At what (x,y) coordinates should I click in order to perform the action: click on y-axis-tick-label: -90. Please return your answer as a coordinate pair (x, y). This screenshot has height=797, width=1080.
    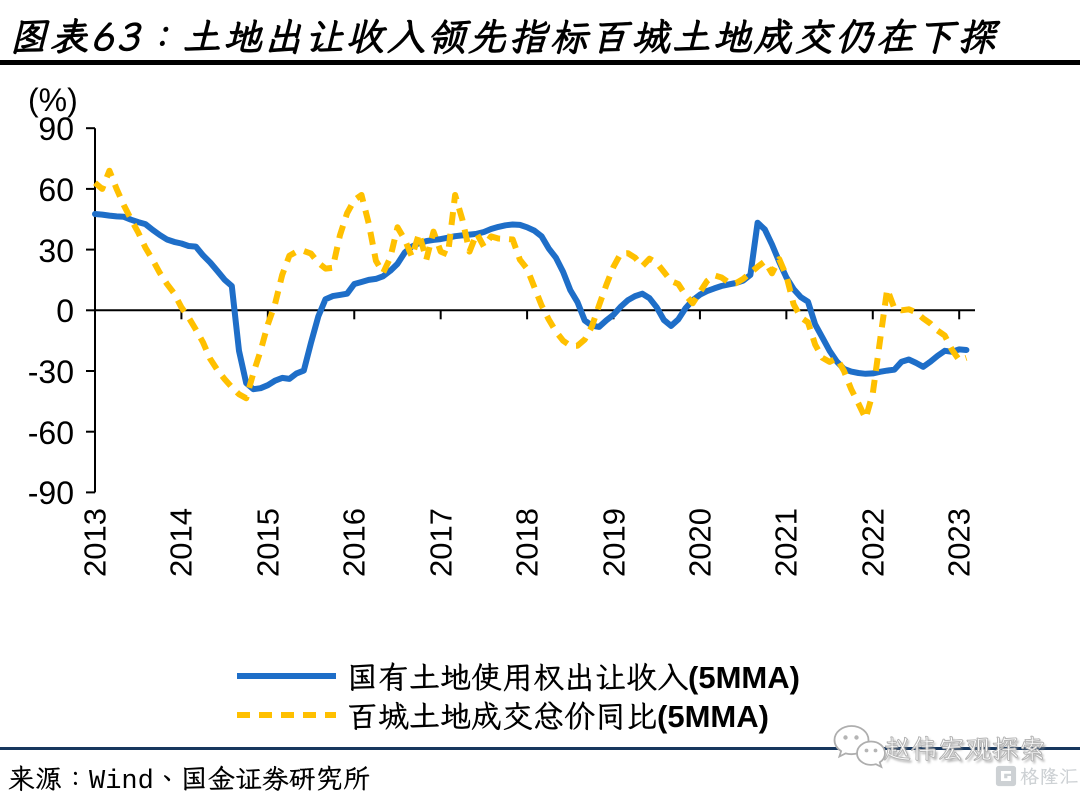
    Looking at the image, I should click on (50, 493).